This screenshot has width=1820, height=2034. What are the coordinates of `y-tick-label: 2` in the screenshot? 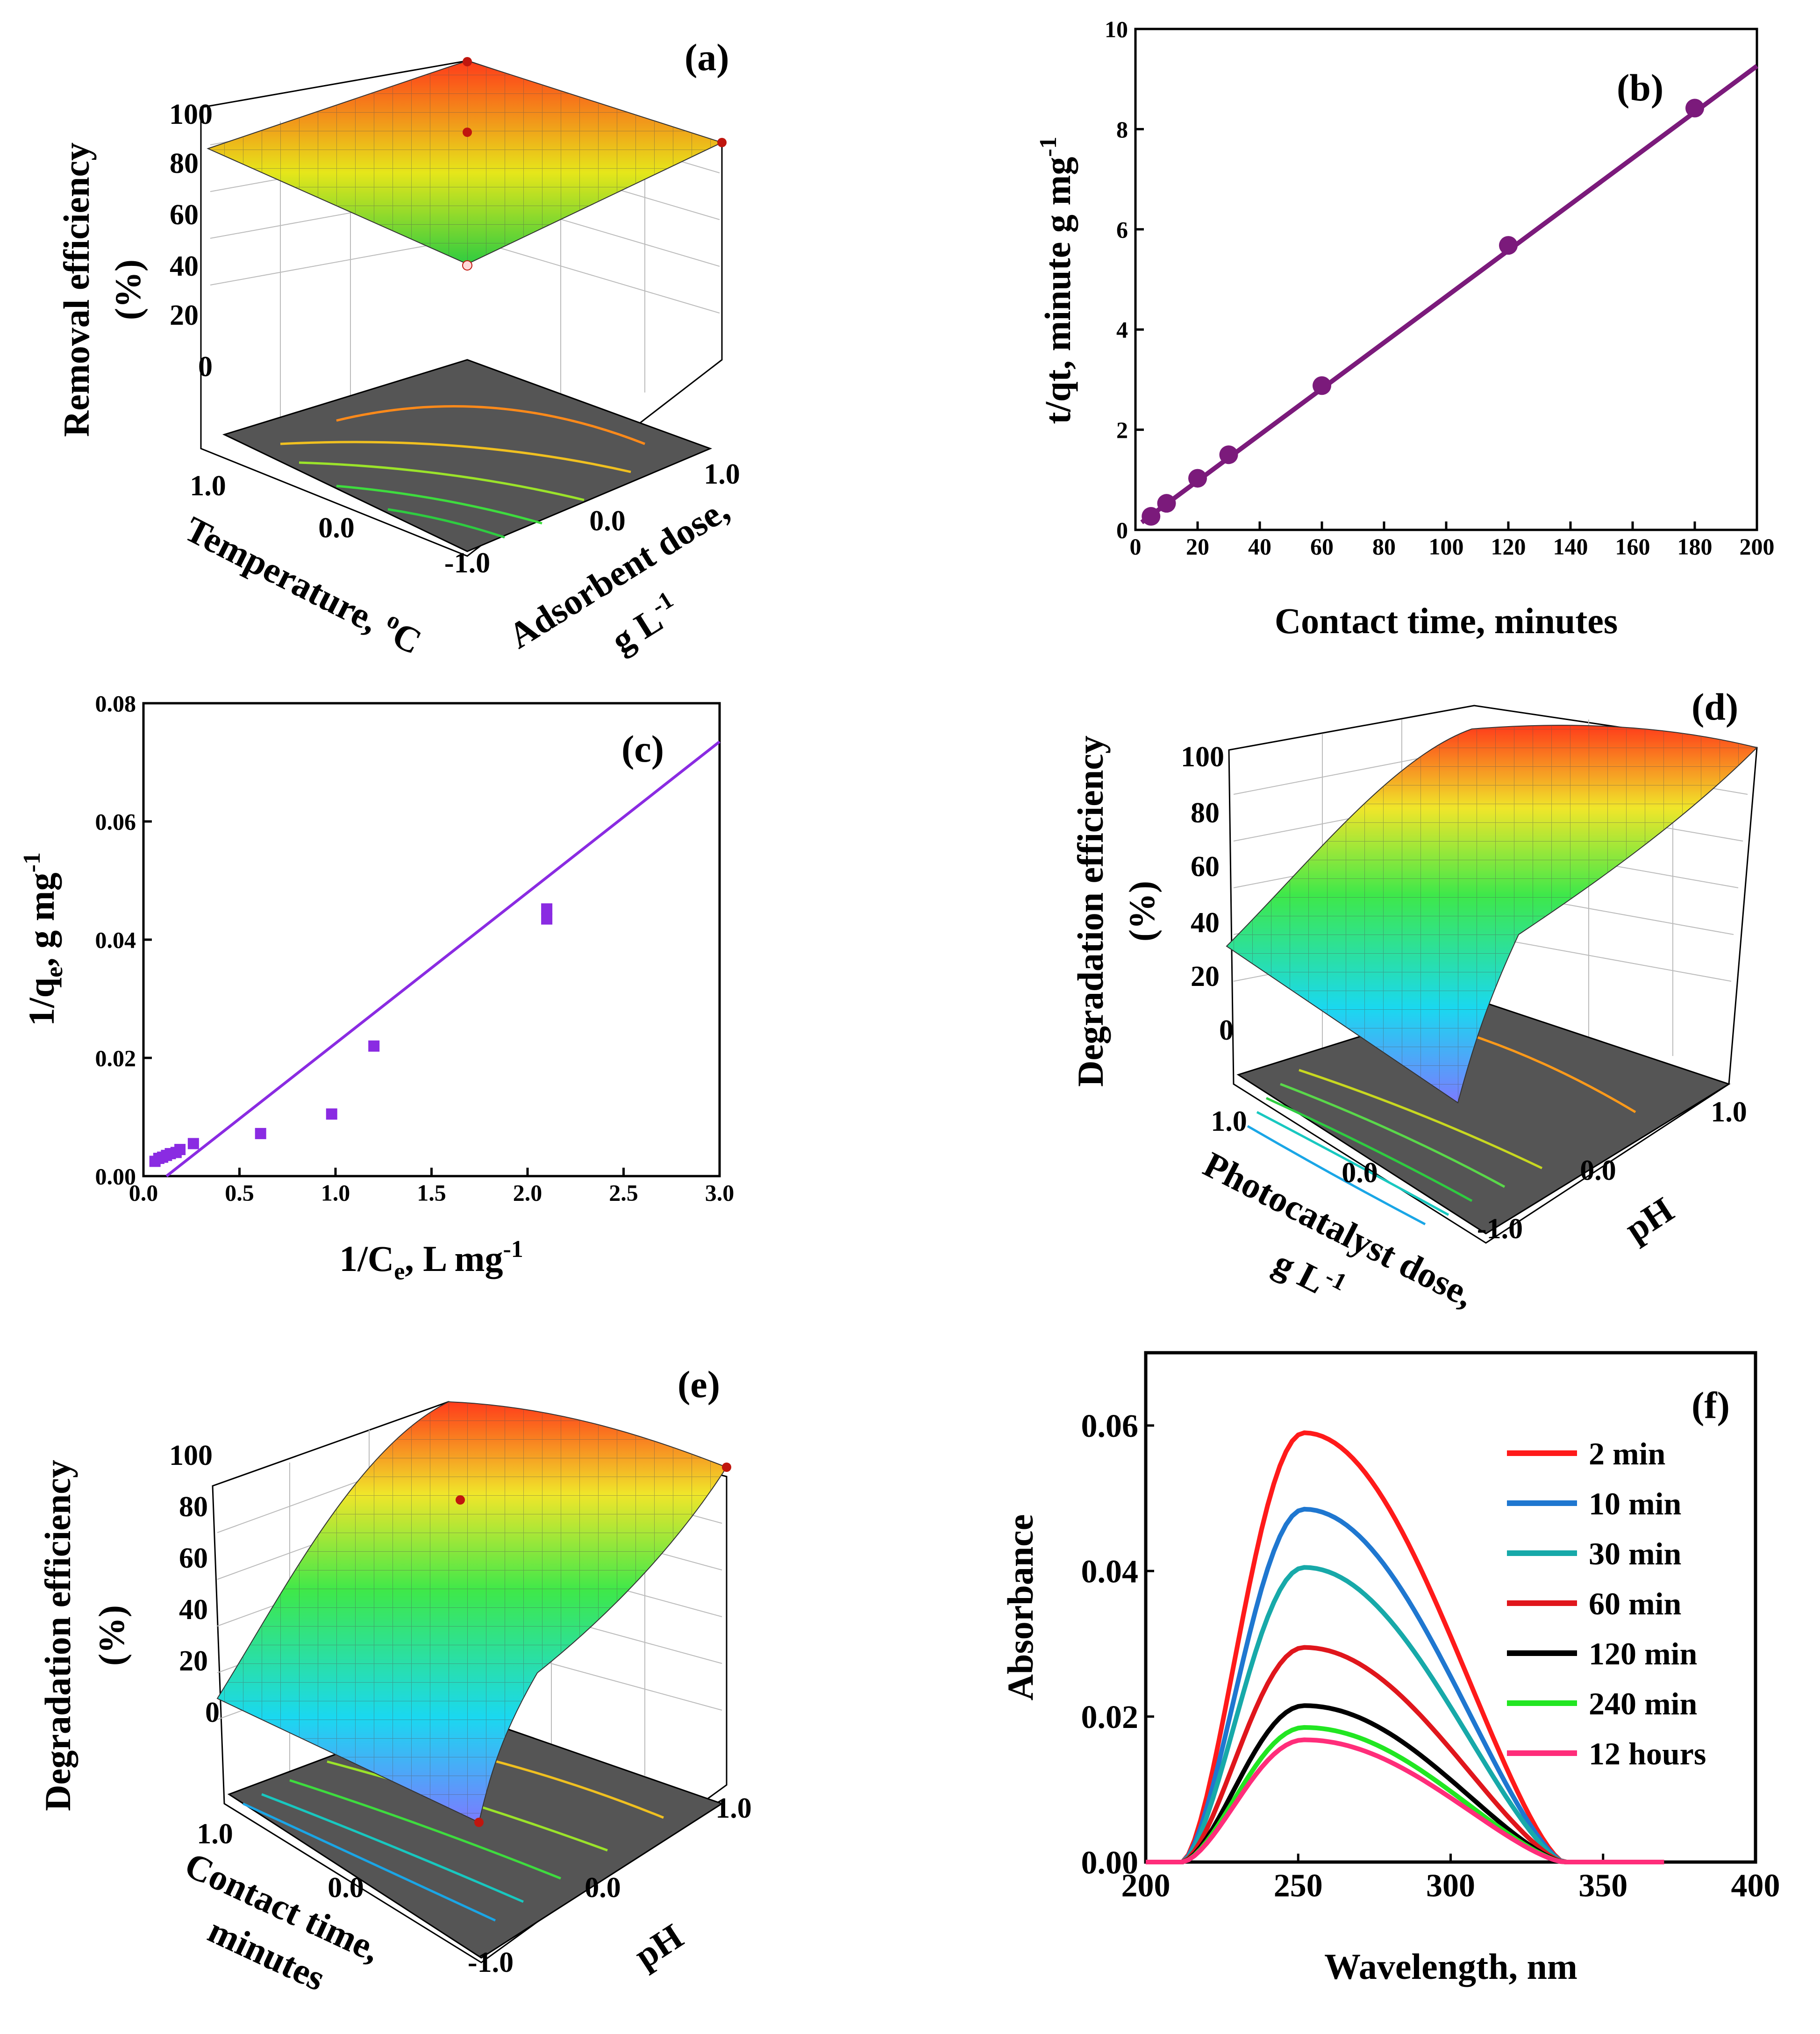 It's located at (1122, 430).